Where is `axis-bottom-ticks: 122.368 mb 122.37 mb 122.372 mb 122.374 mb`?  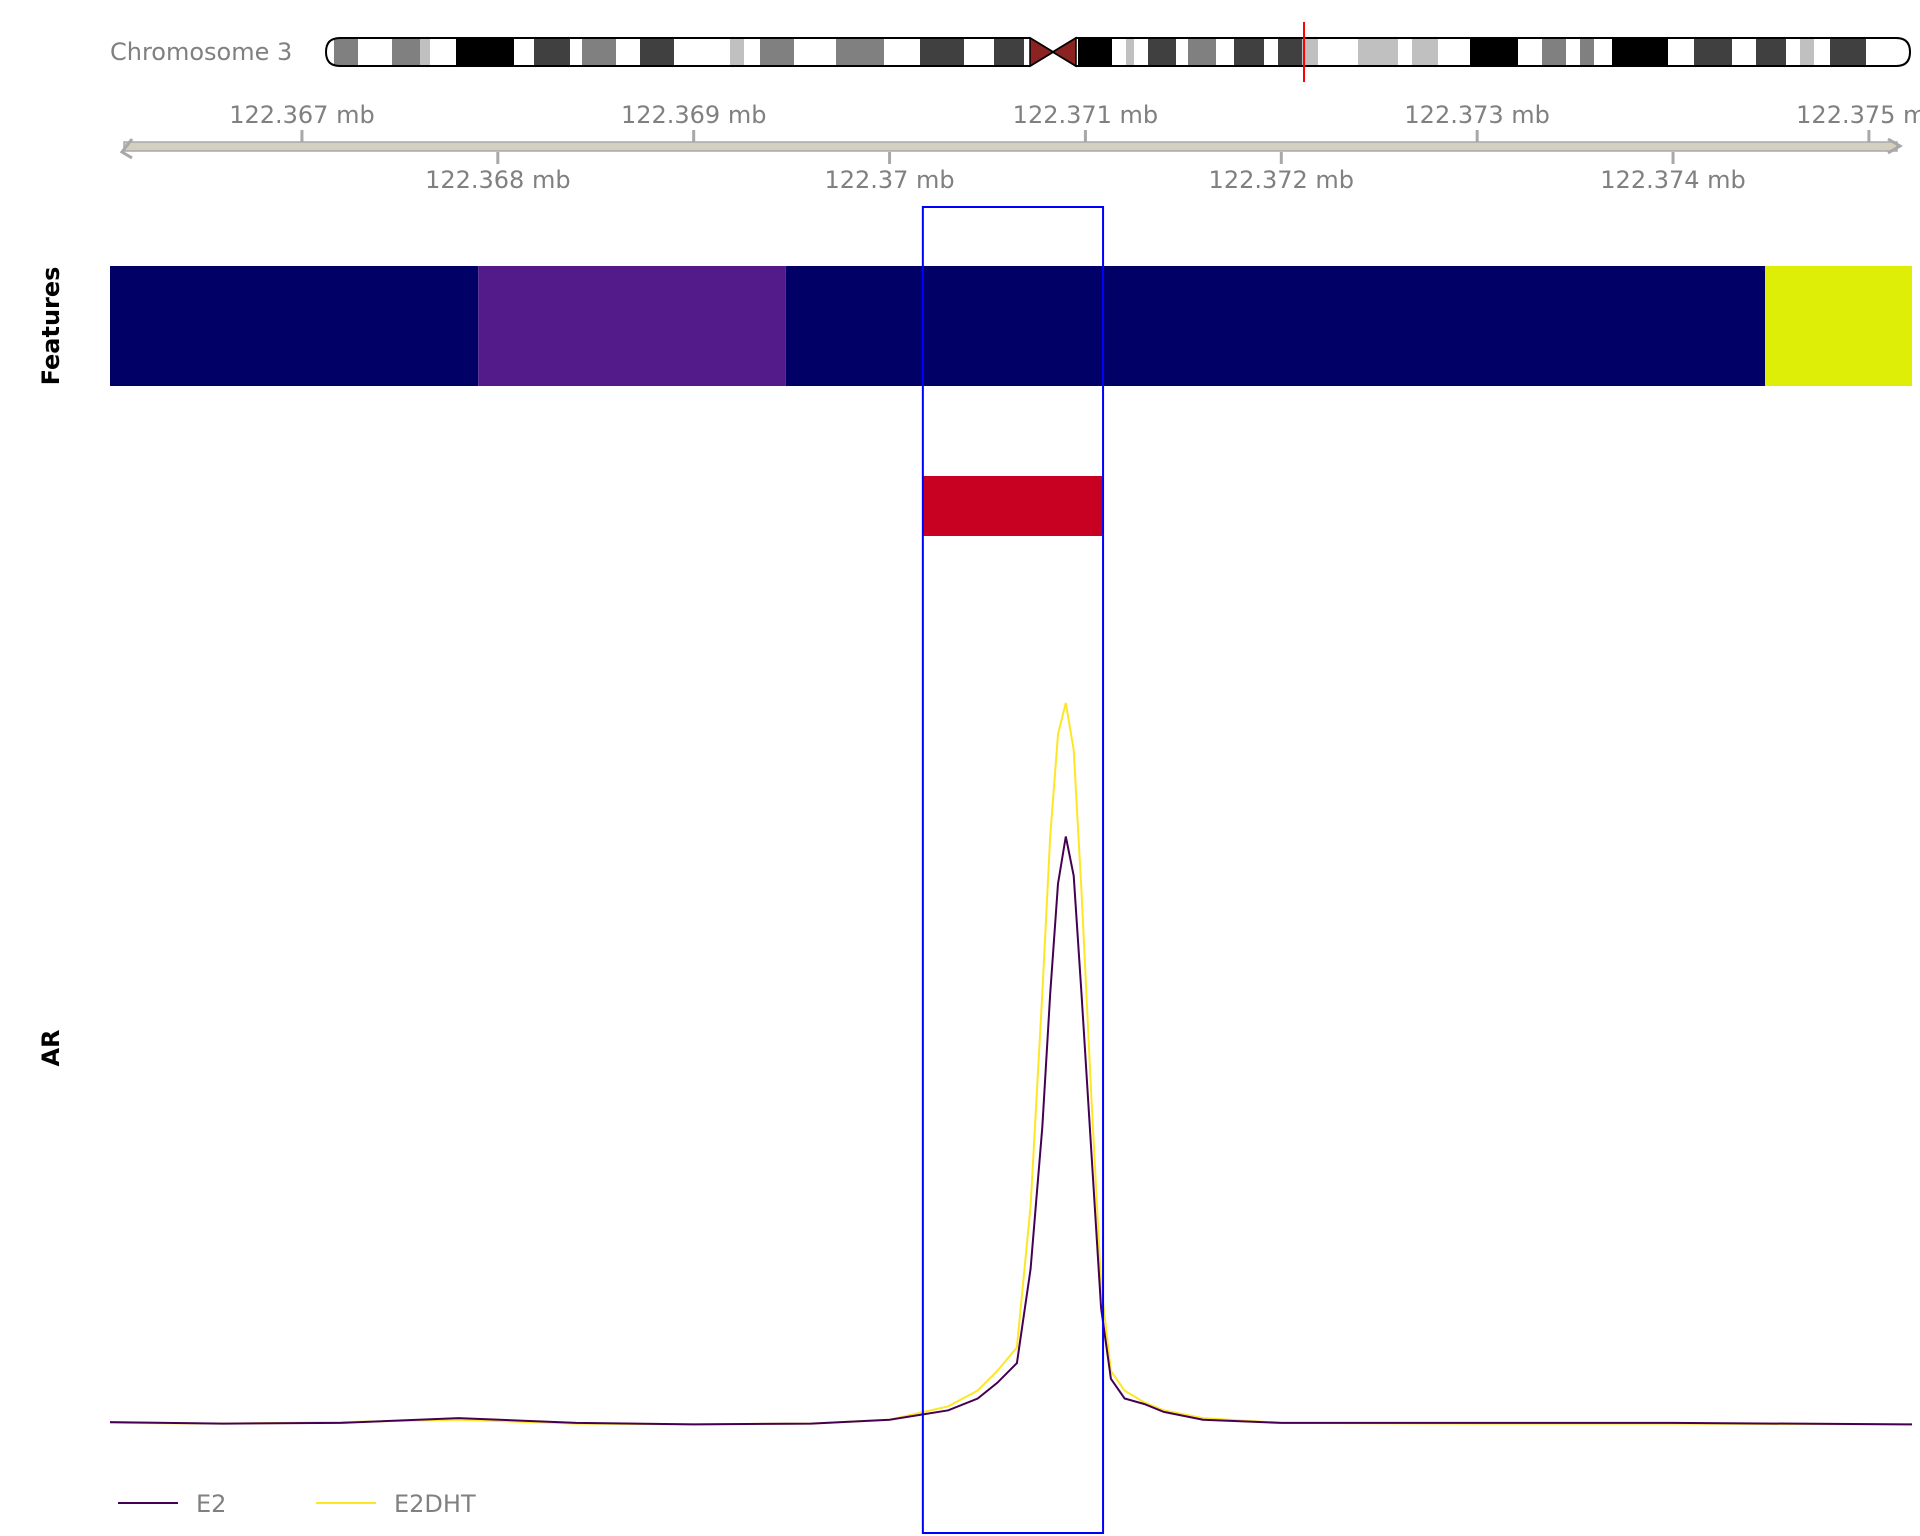 axis-bottom-ticks: 122.368 mb 122.37 mb 122.372 mb 122.374 mb is located at coordinates (1085, 173).